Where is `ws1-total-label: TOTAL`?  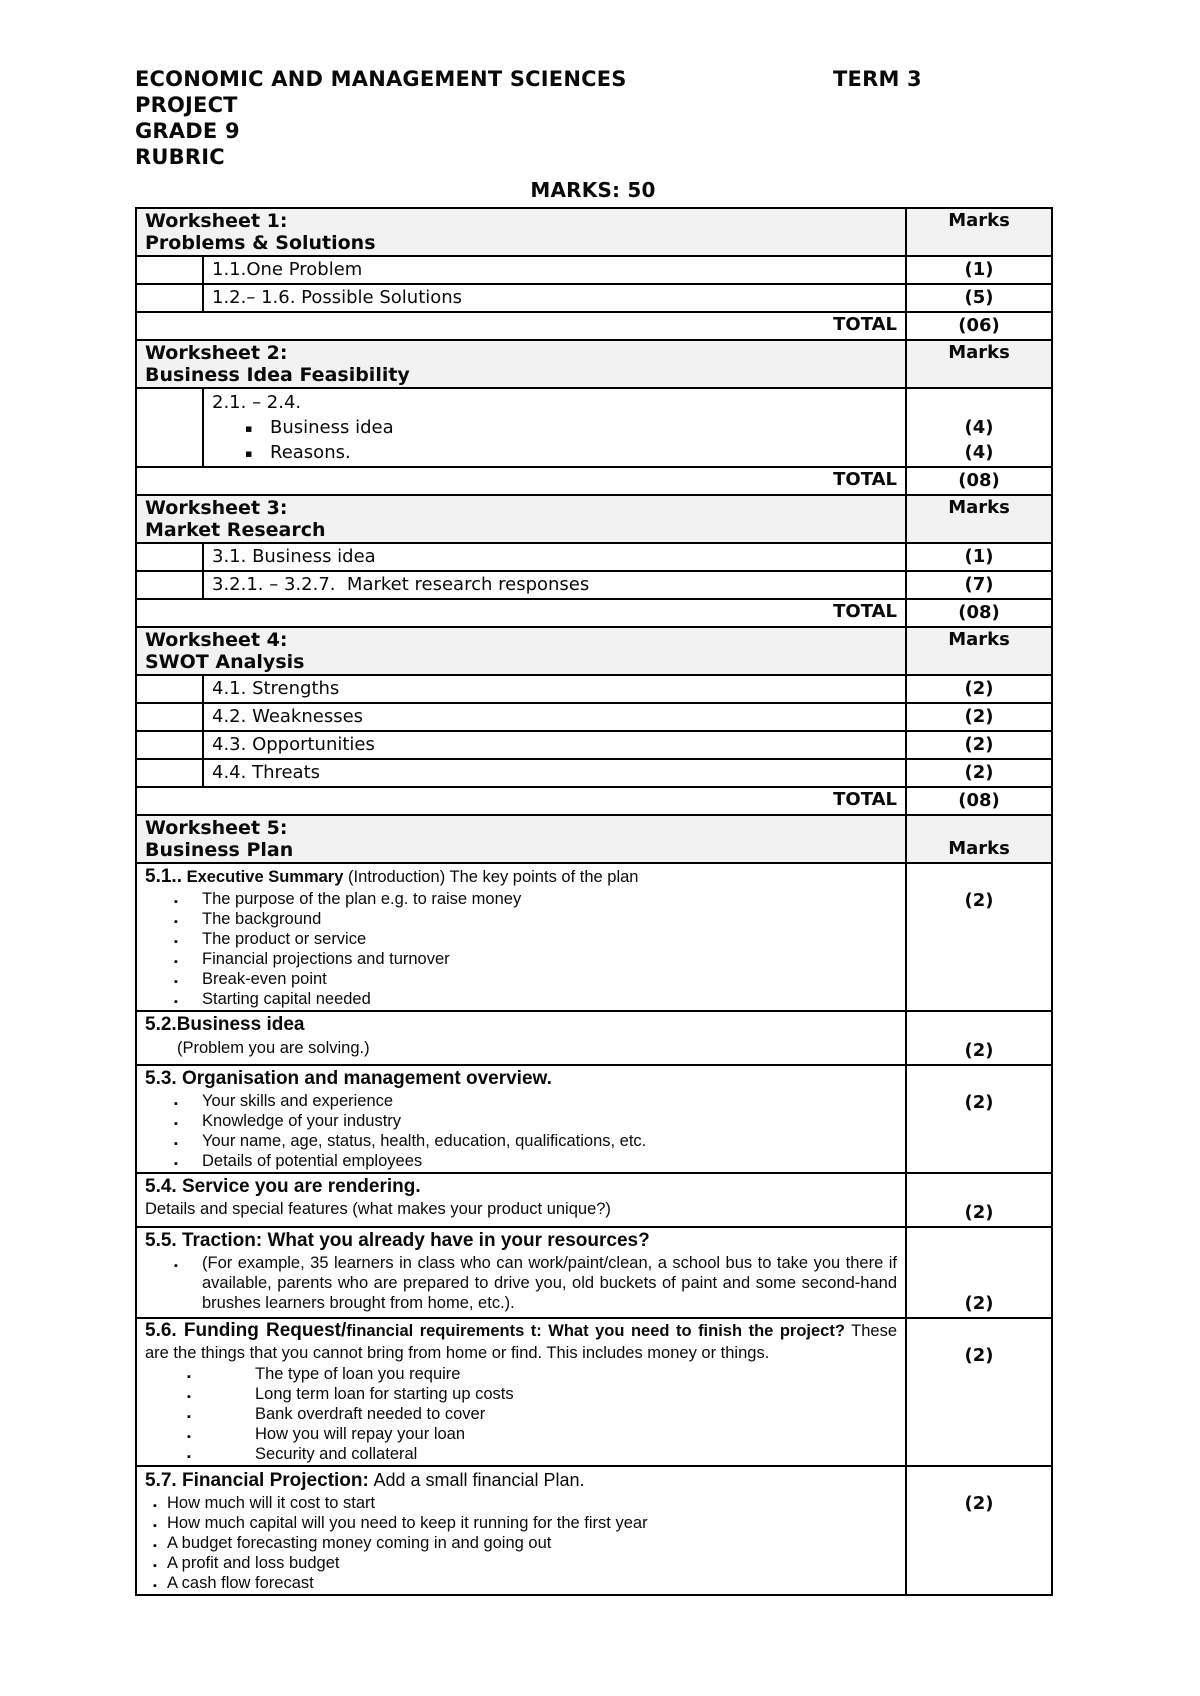
ws1-total-label: TOTAL is located at coordinates (521, 326).